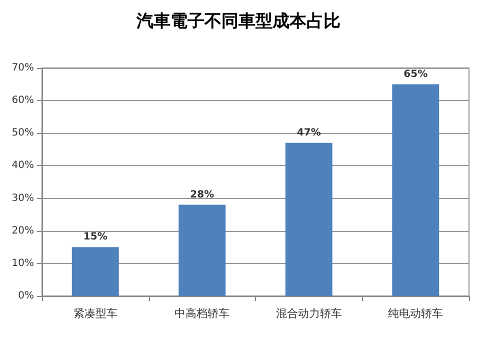 This screenshot has width=477, height=342. I want to click on y-tick-label: 60%, so click(23, 100).